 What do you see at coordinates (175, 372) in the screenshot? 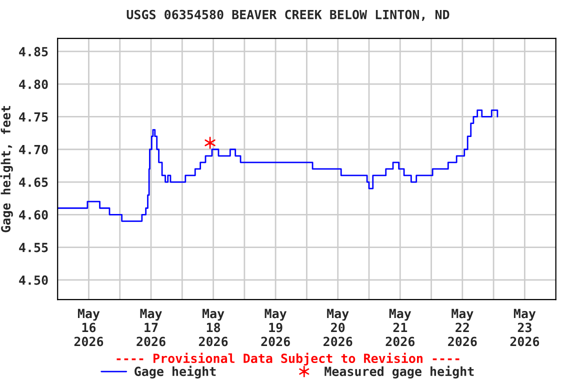
I see `legend-label: Gage height` at bounding box center [175, 372].